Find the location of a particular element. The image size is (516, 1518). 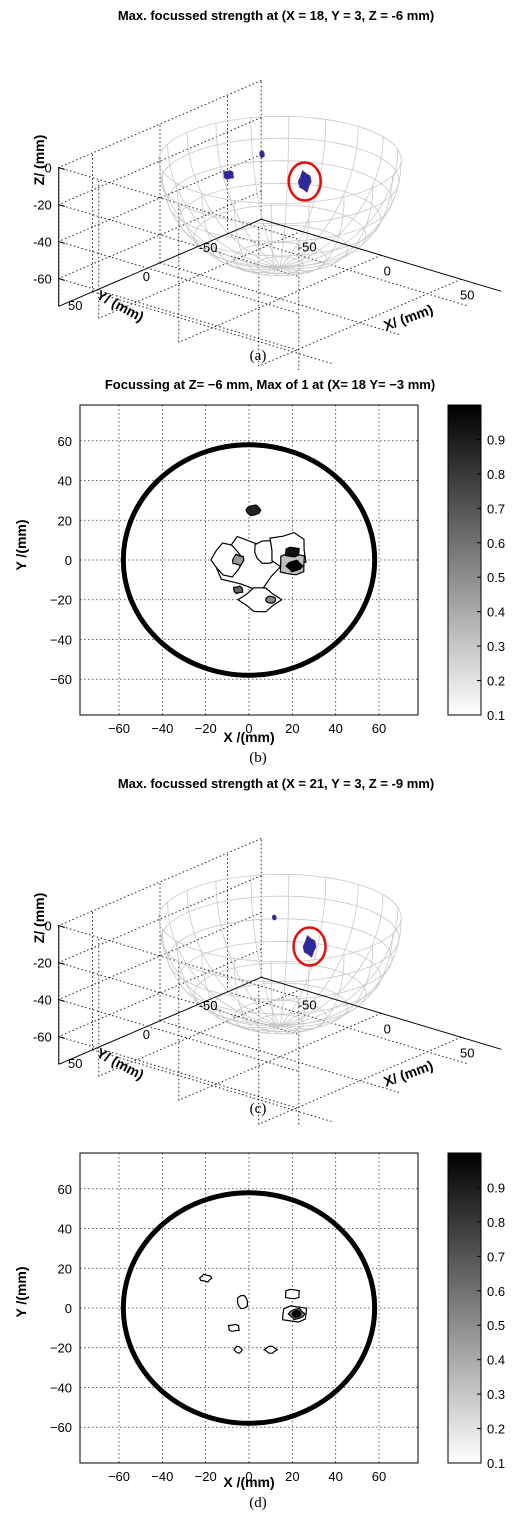

chart-d-colorbar is located at coordinates (464, 1308).